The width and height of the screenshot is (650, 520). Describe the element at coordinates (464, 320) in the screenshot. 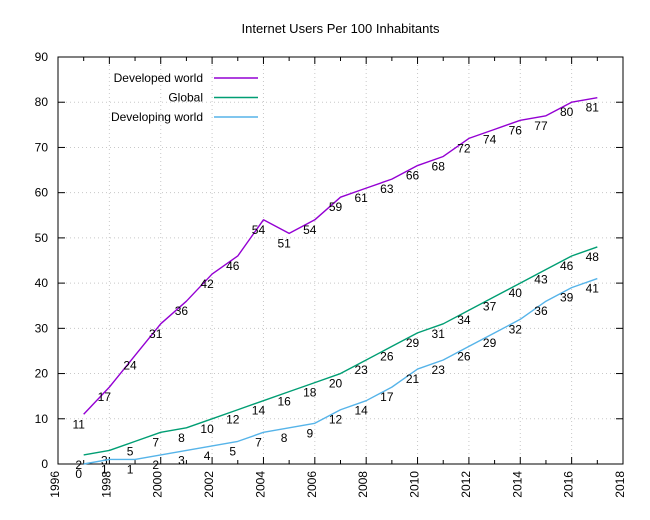

I see `point-label: 34` at that location.